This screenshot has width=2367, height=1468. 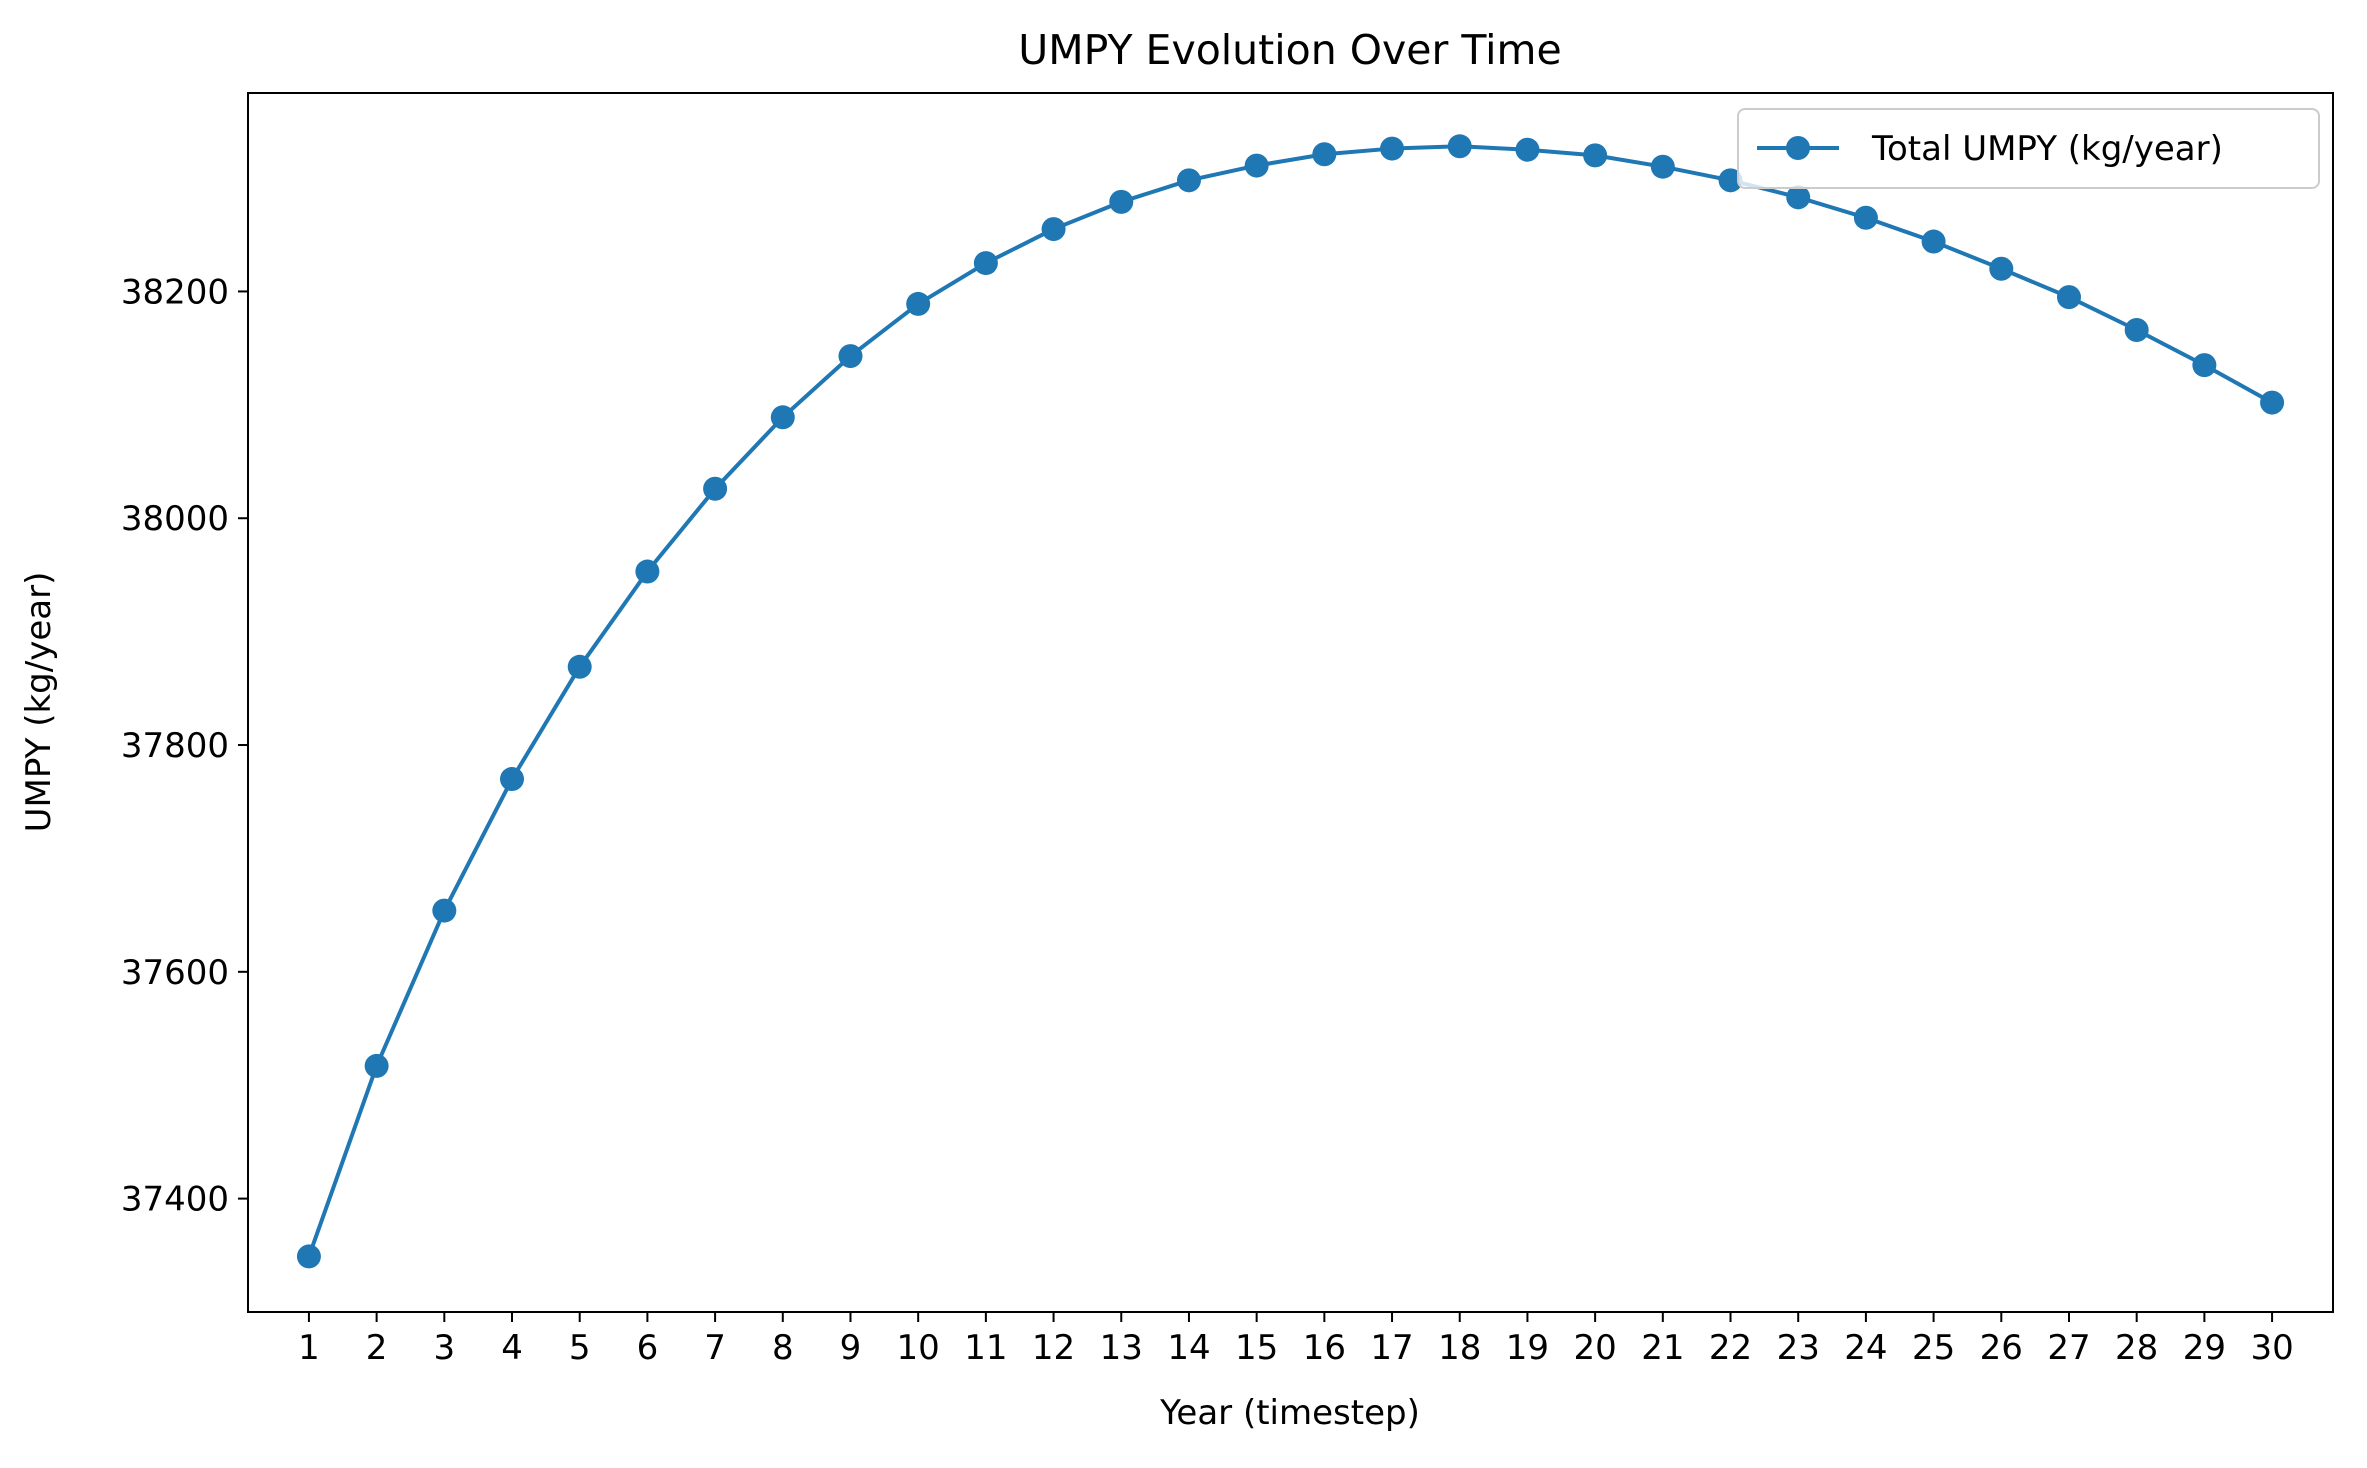 What do you see at coordinates (175, 973) in the screenshot?
I see `y-tick-label: 37600` at bounding box center [175, 973].